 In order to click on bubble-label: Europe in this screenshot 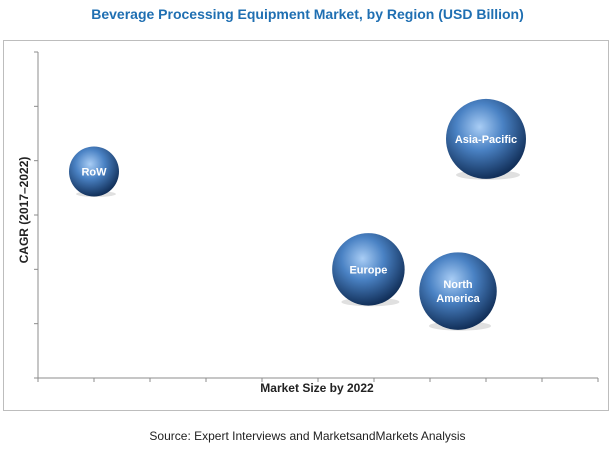, I will do `click(368, 270)`.